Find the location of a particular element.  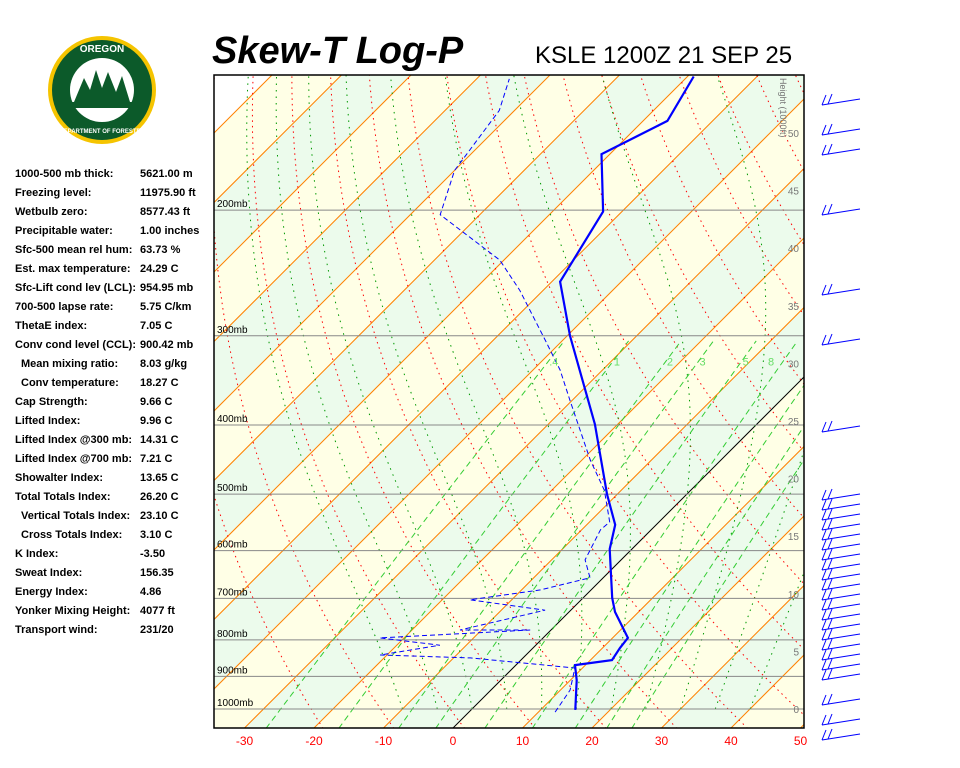

index-row: 1000-500 mb thick: 5621.00 m is located at coordinates (107, 177).